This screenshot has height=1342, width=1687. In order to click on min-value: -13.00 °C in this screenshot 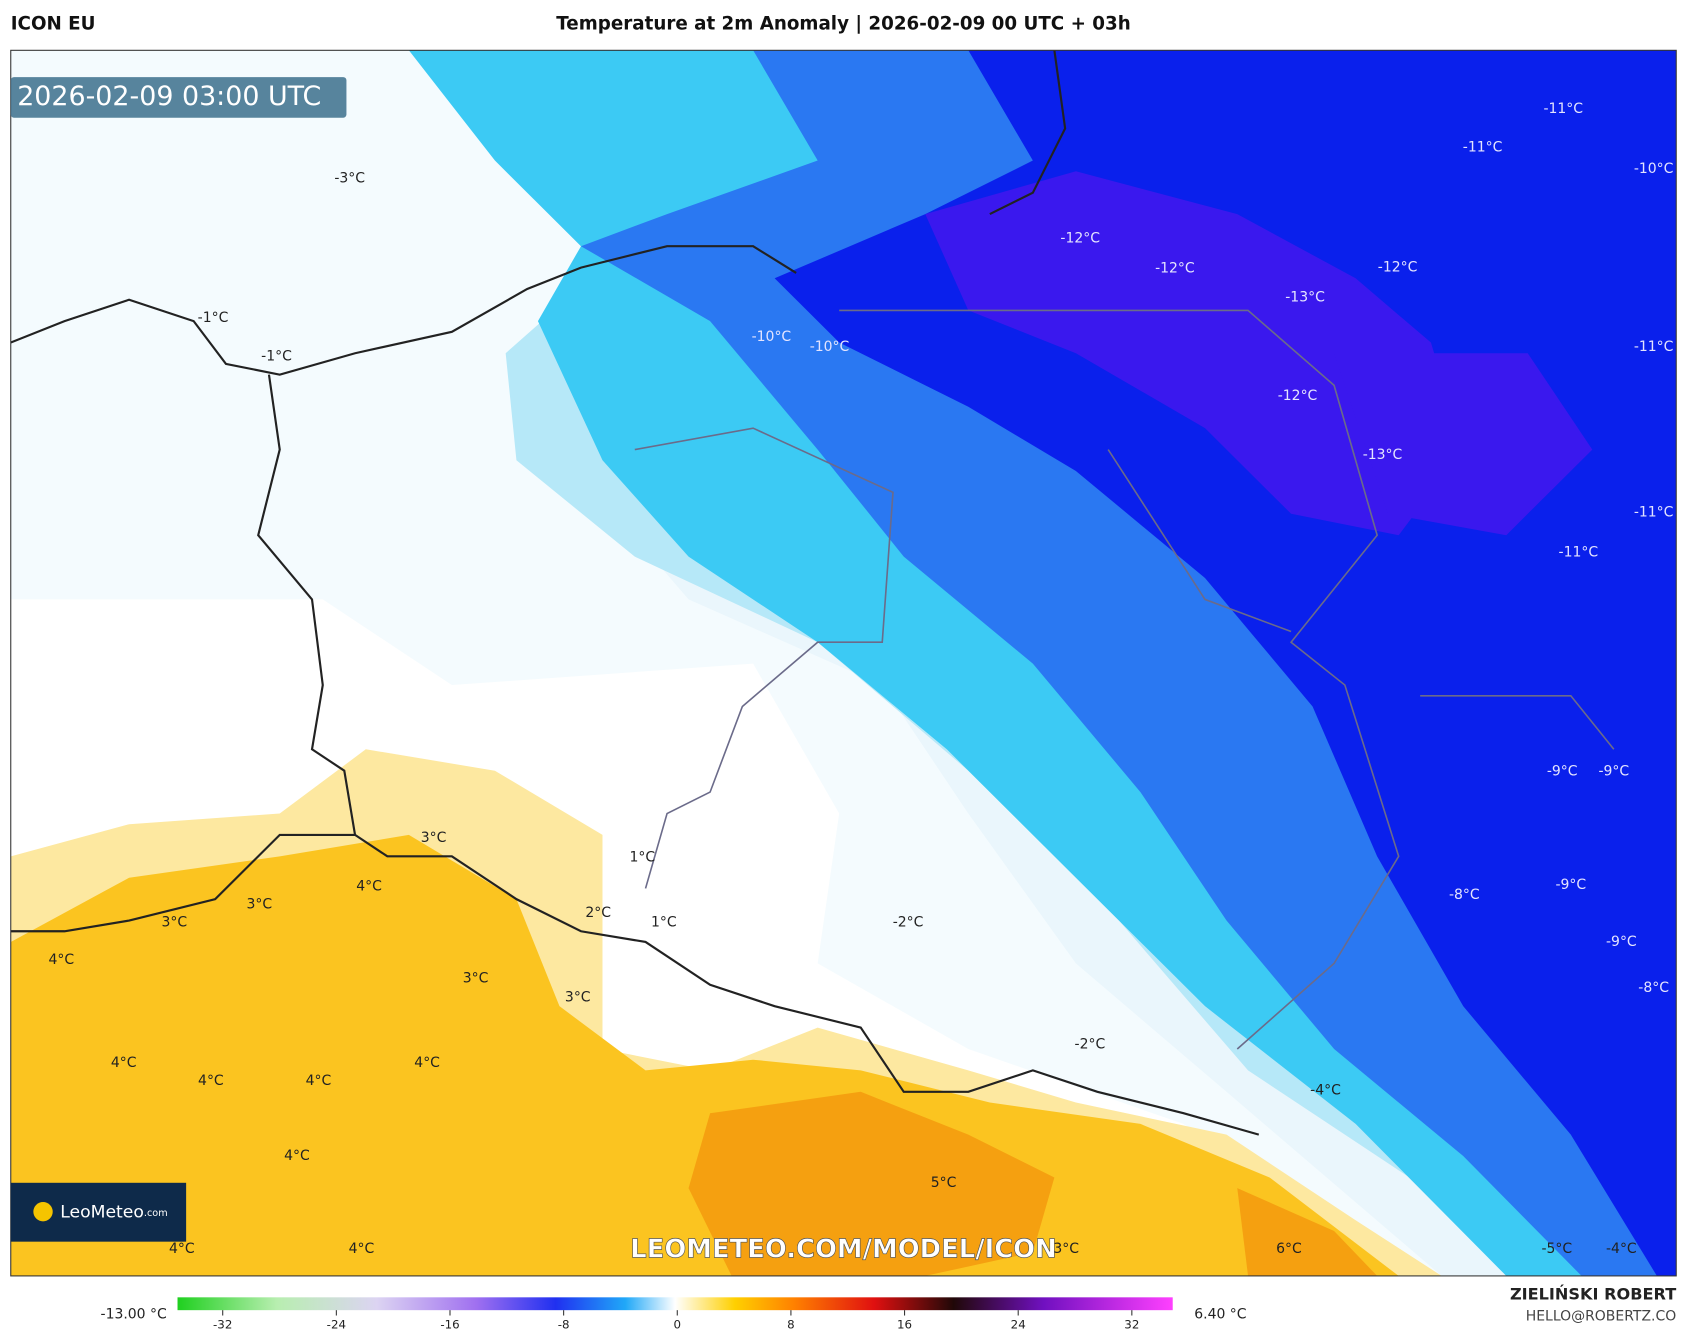, I will do `click(134, 1314)`.